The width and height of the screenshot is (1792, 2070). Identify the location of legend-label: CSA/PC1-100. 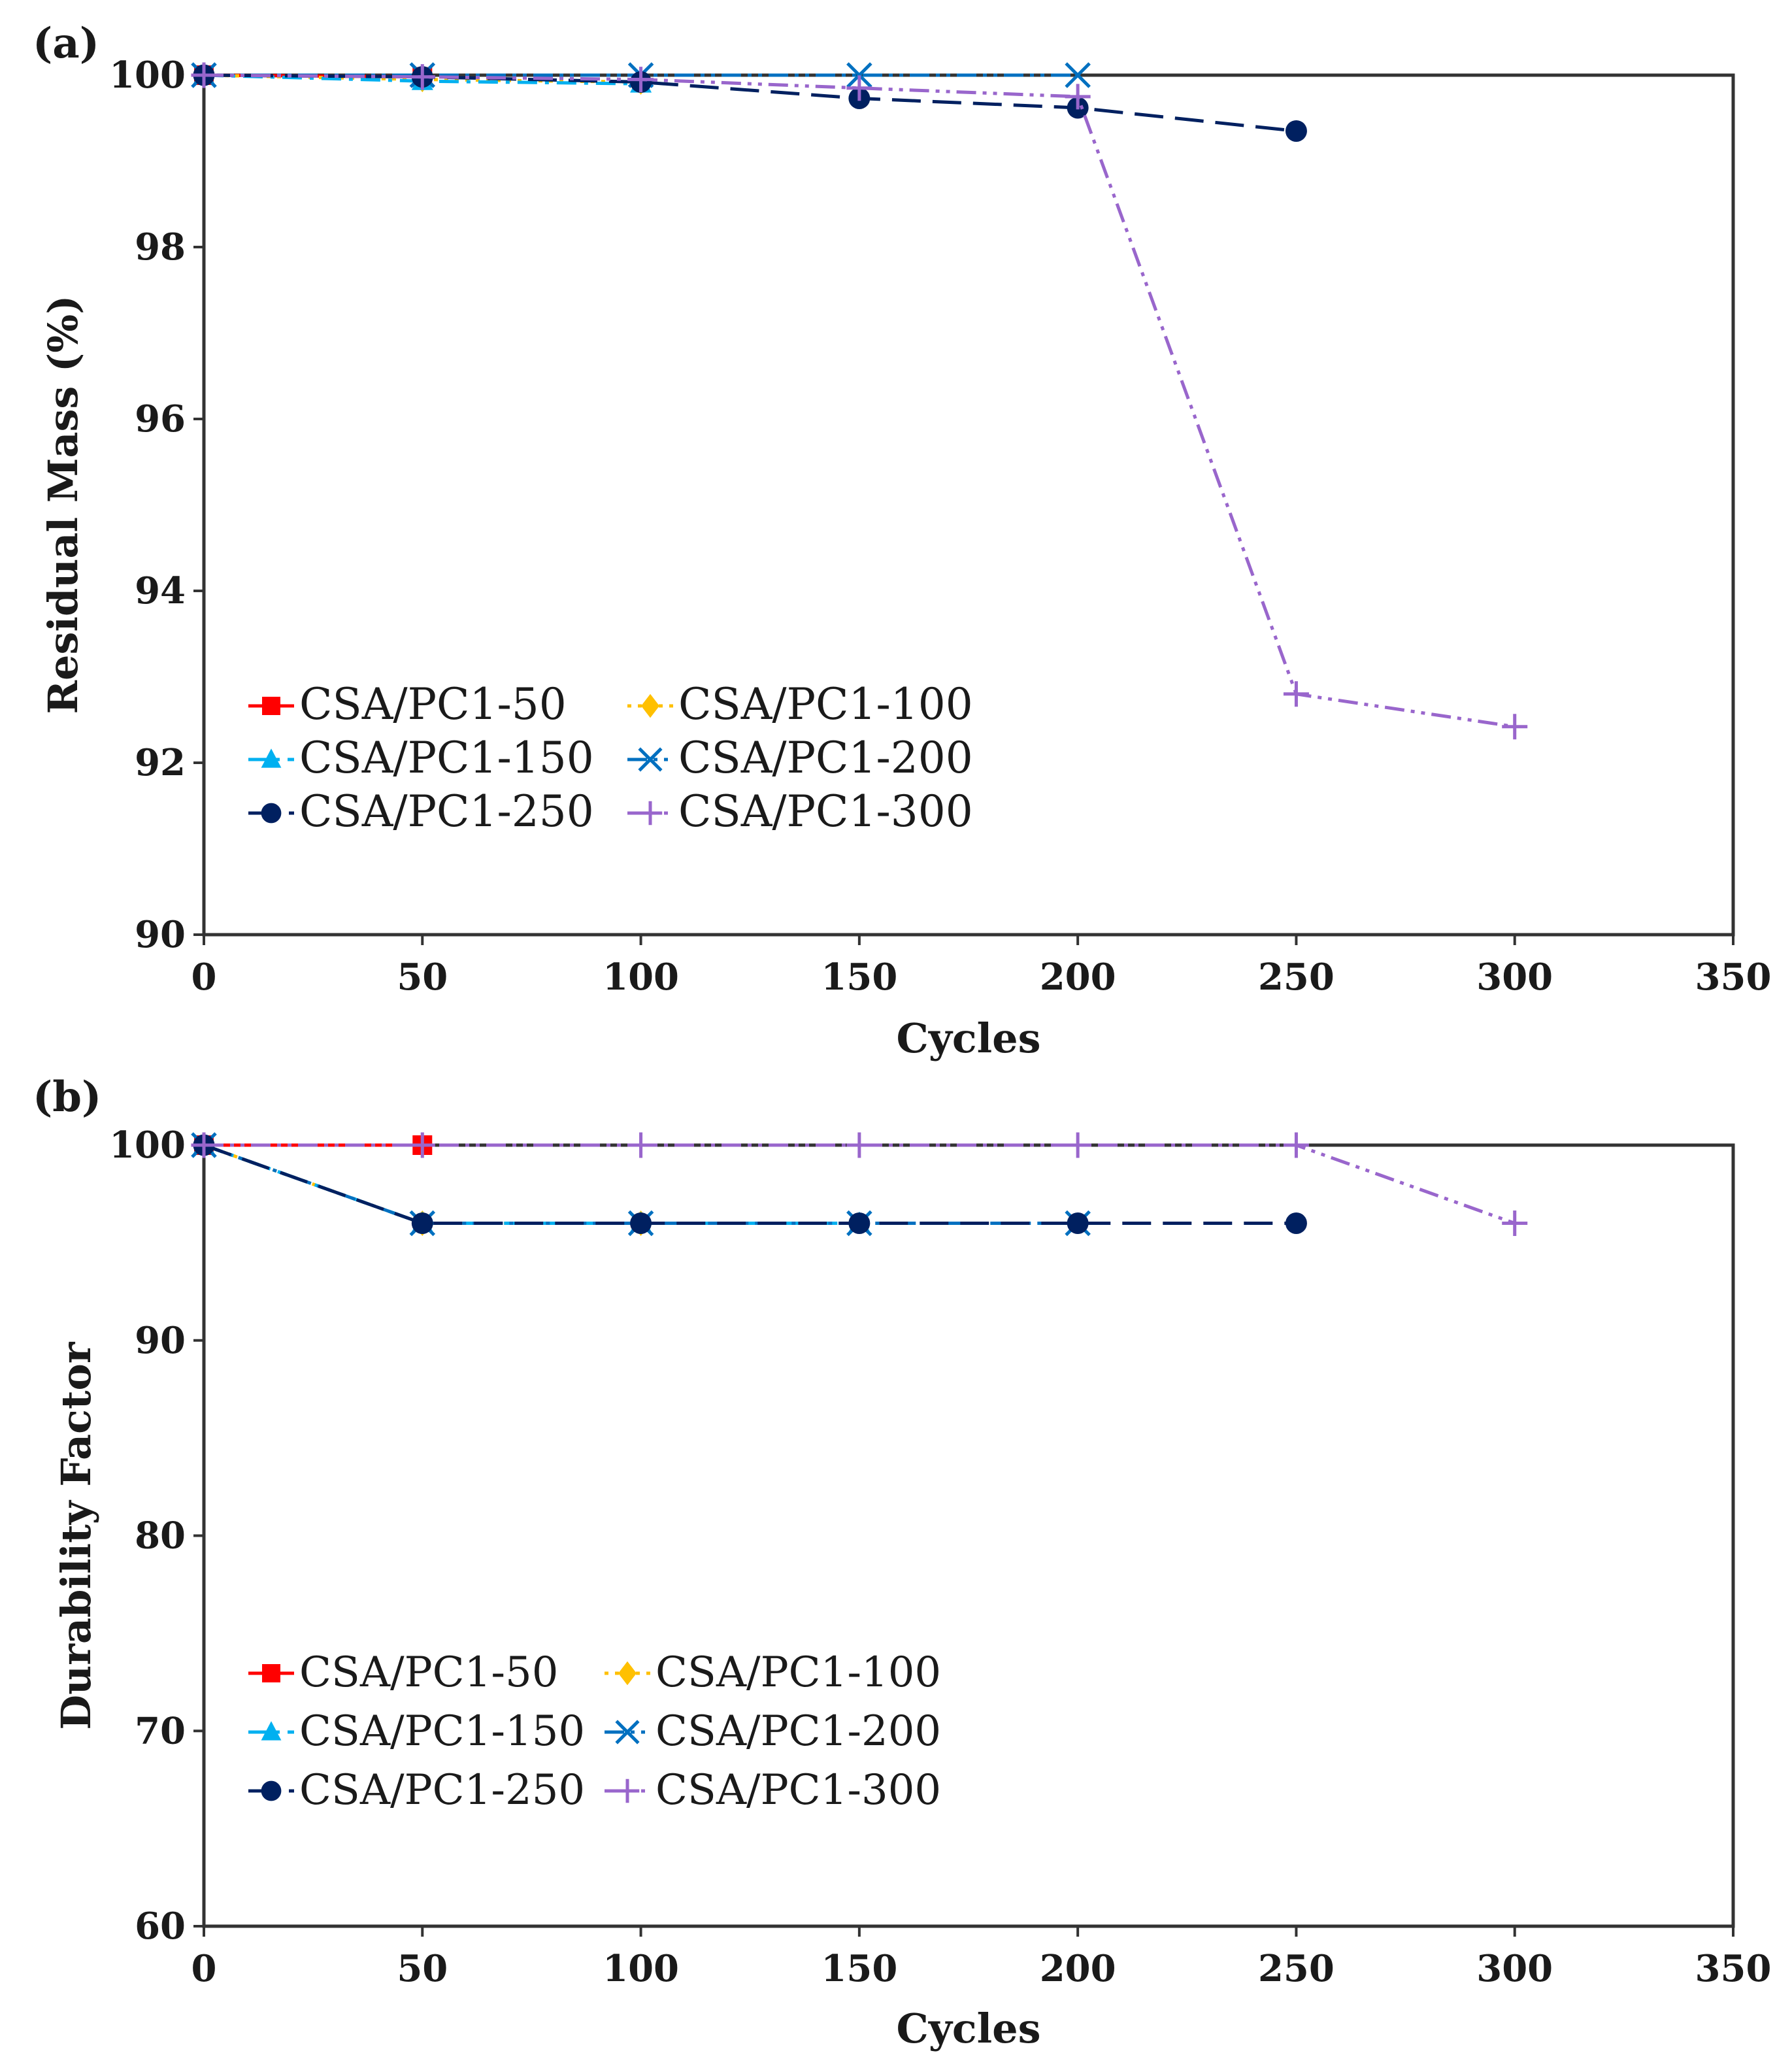
(825, 704).